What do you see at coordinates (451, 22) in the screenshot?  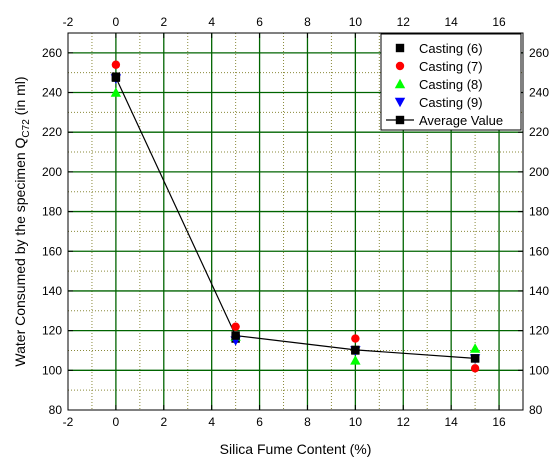 I see `x-tick-label-top: 14` at bounding box center [451, 22].